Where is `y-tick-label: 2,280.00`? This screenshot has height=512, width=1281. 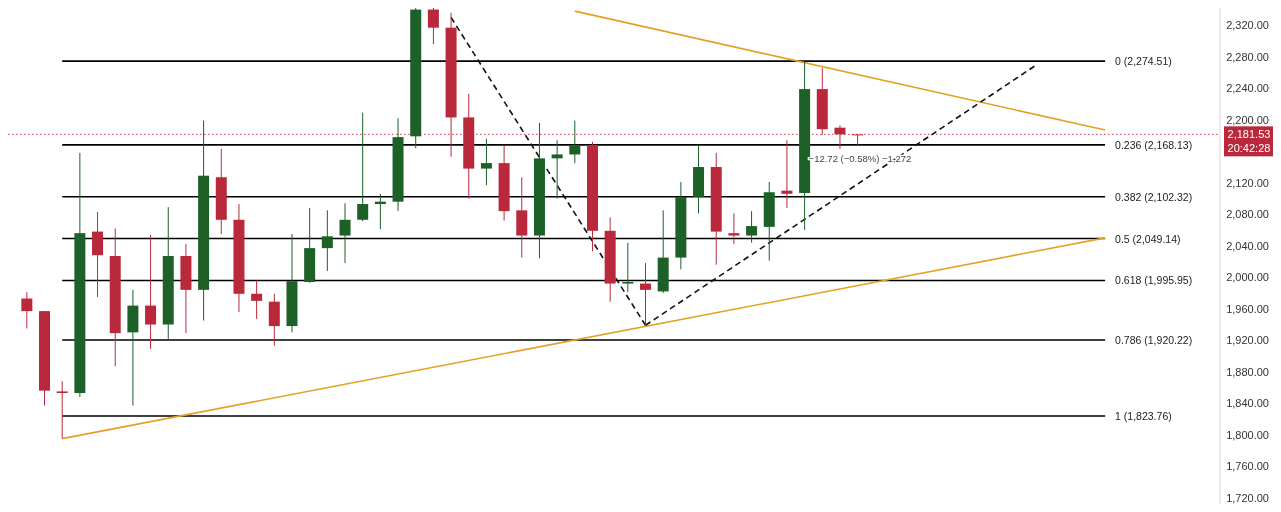
y-tick-label: 2,280.00 is located at coordinates (1247, 56).